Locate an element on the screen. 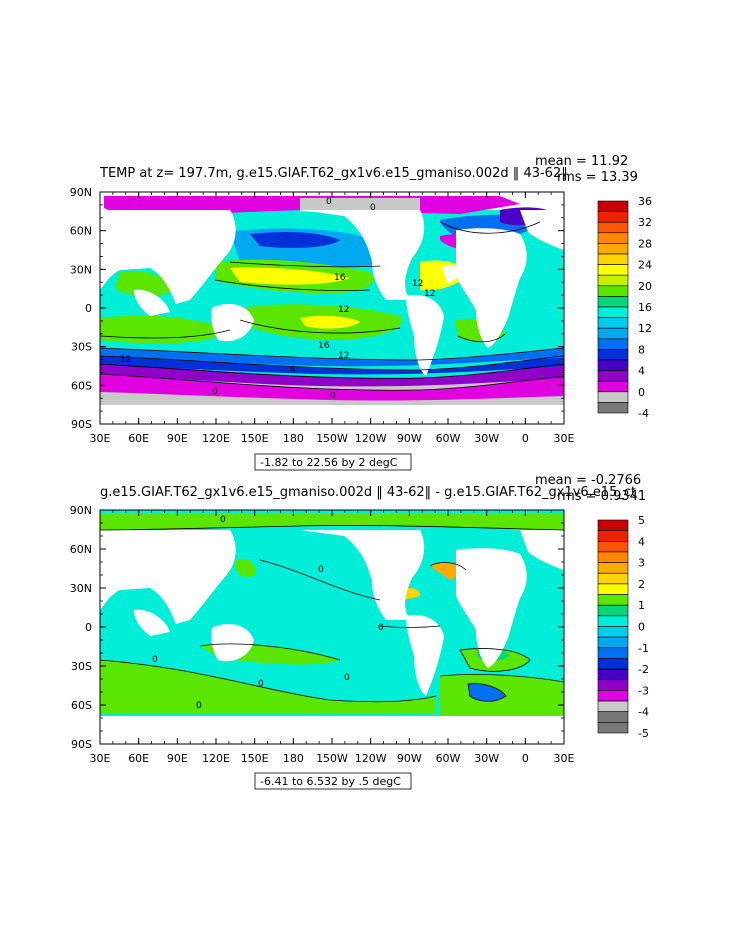  colorbar-label: -2 is located at coordinates (643, 669).